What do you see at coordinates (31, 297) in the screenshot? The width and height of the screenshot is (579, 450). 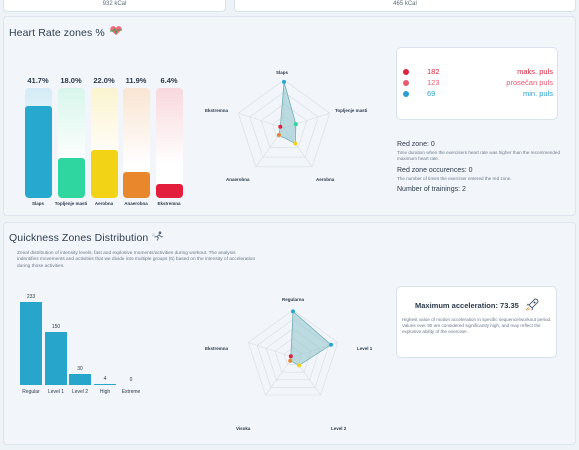 I see `quickness-bar-value: 233` at bounding box center [31, 297].